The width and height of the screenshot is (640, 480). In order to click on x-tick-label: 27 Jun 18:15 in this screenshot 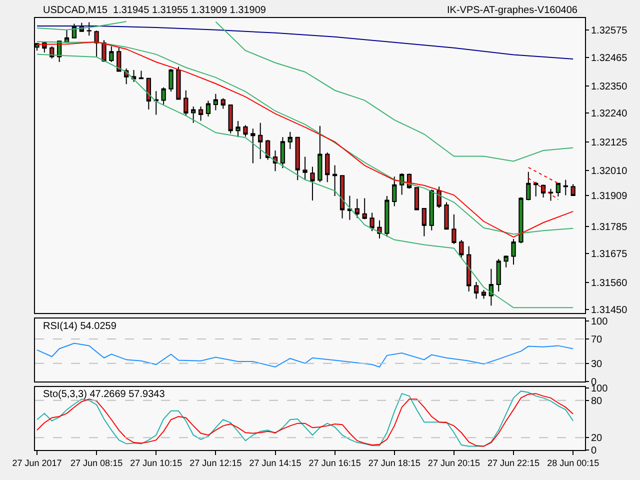, I will do `click(394, 463)`.